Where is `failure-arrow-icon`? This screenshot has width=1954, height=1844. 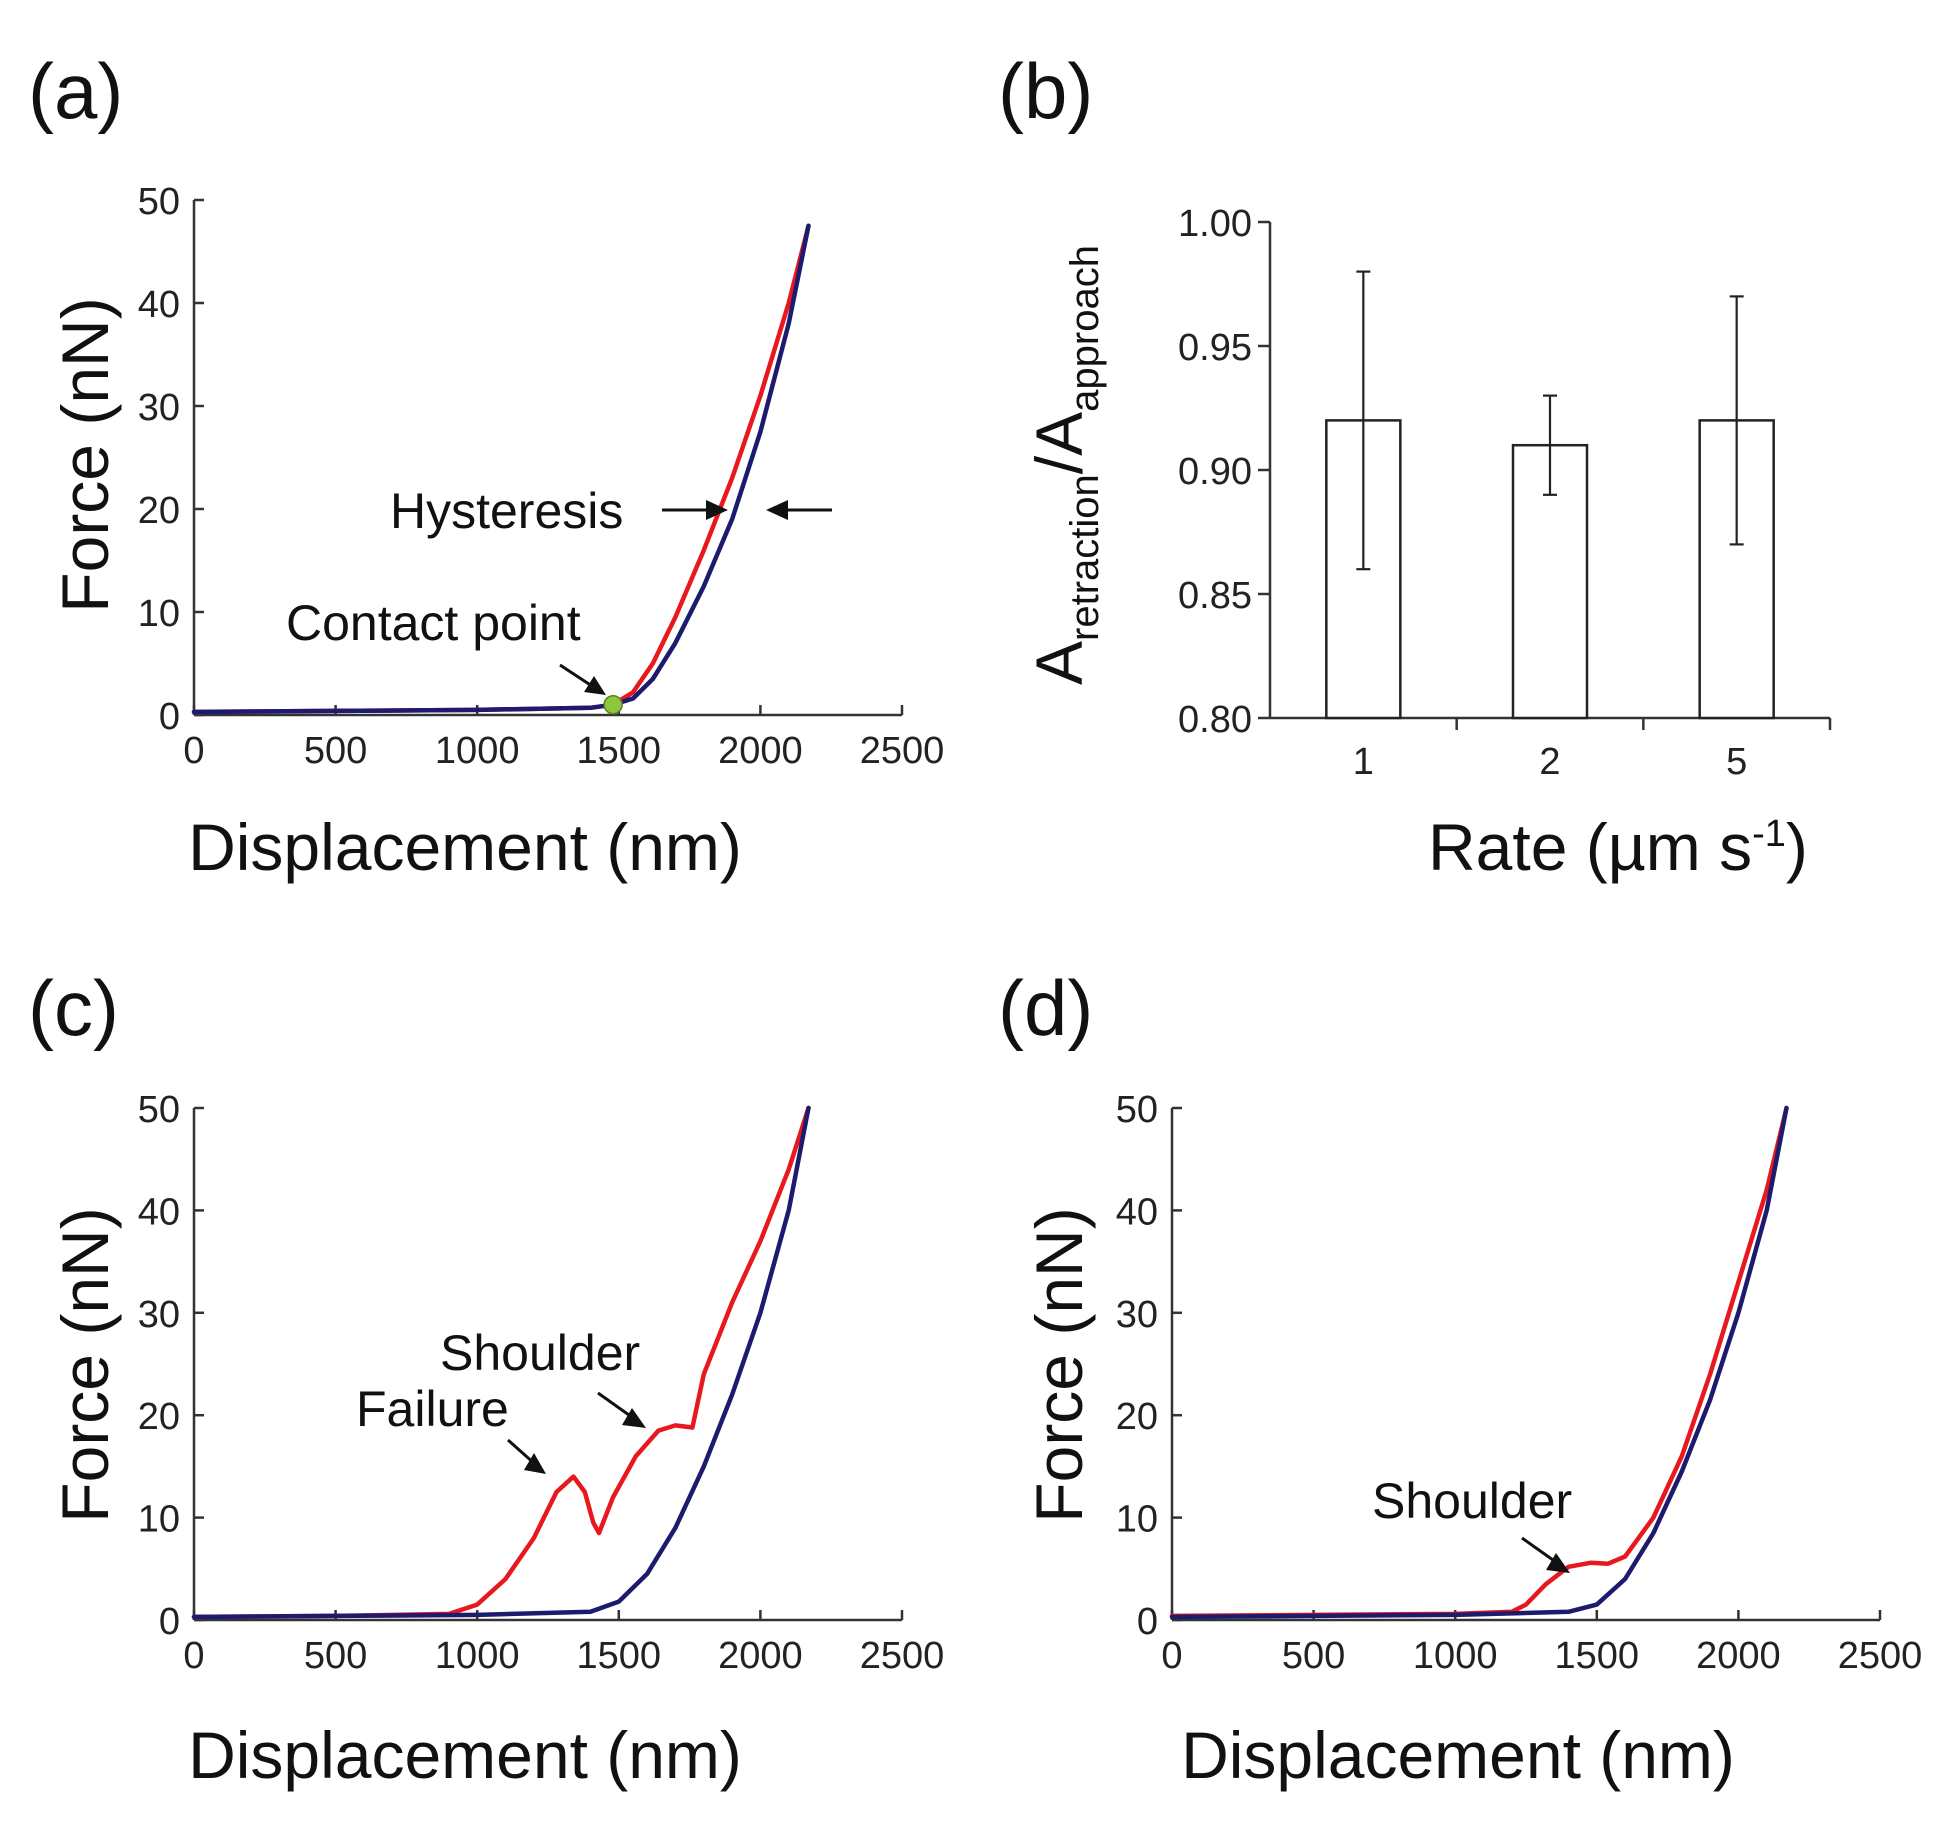 failure-arrow-icon is located at coordinates (535, 1463).